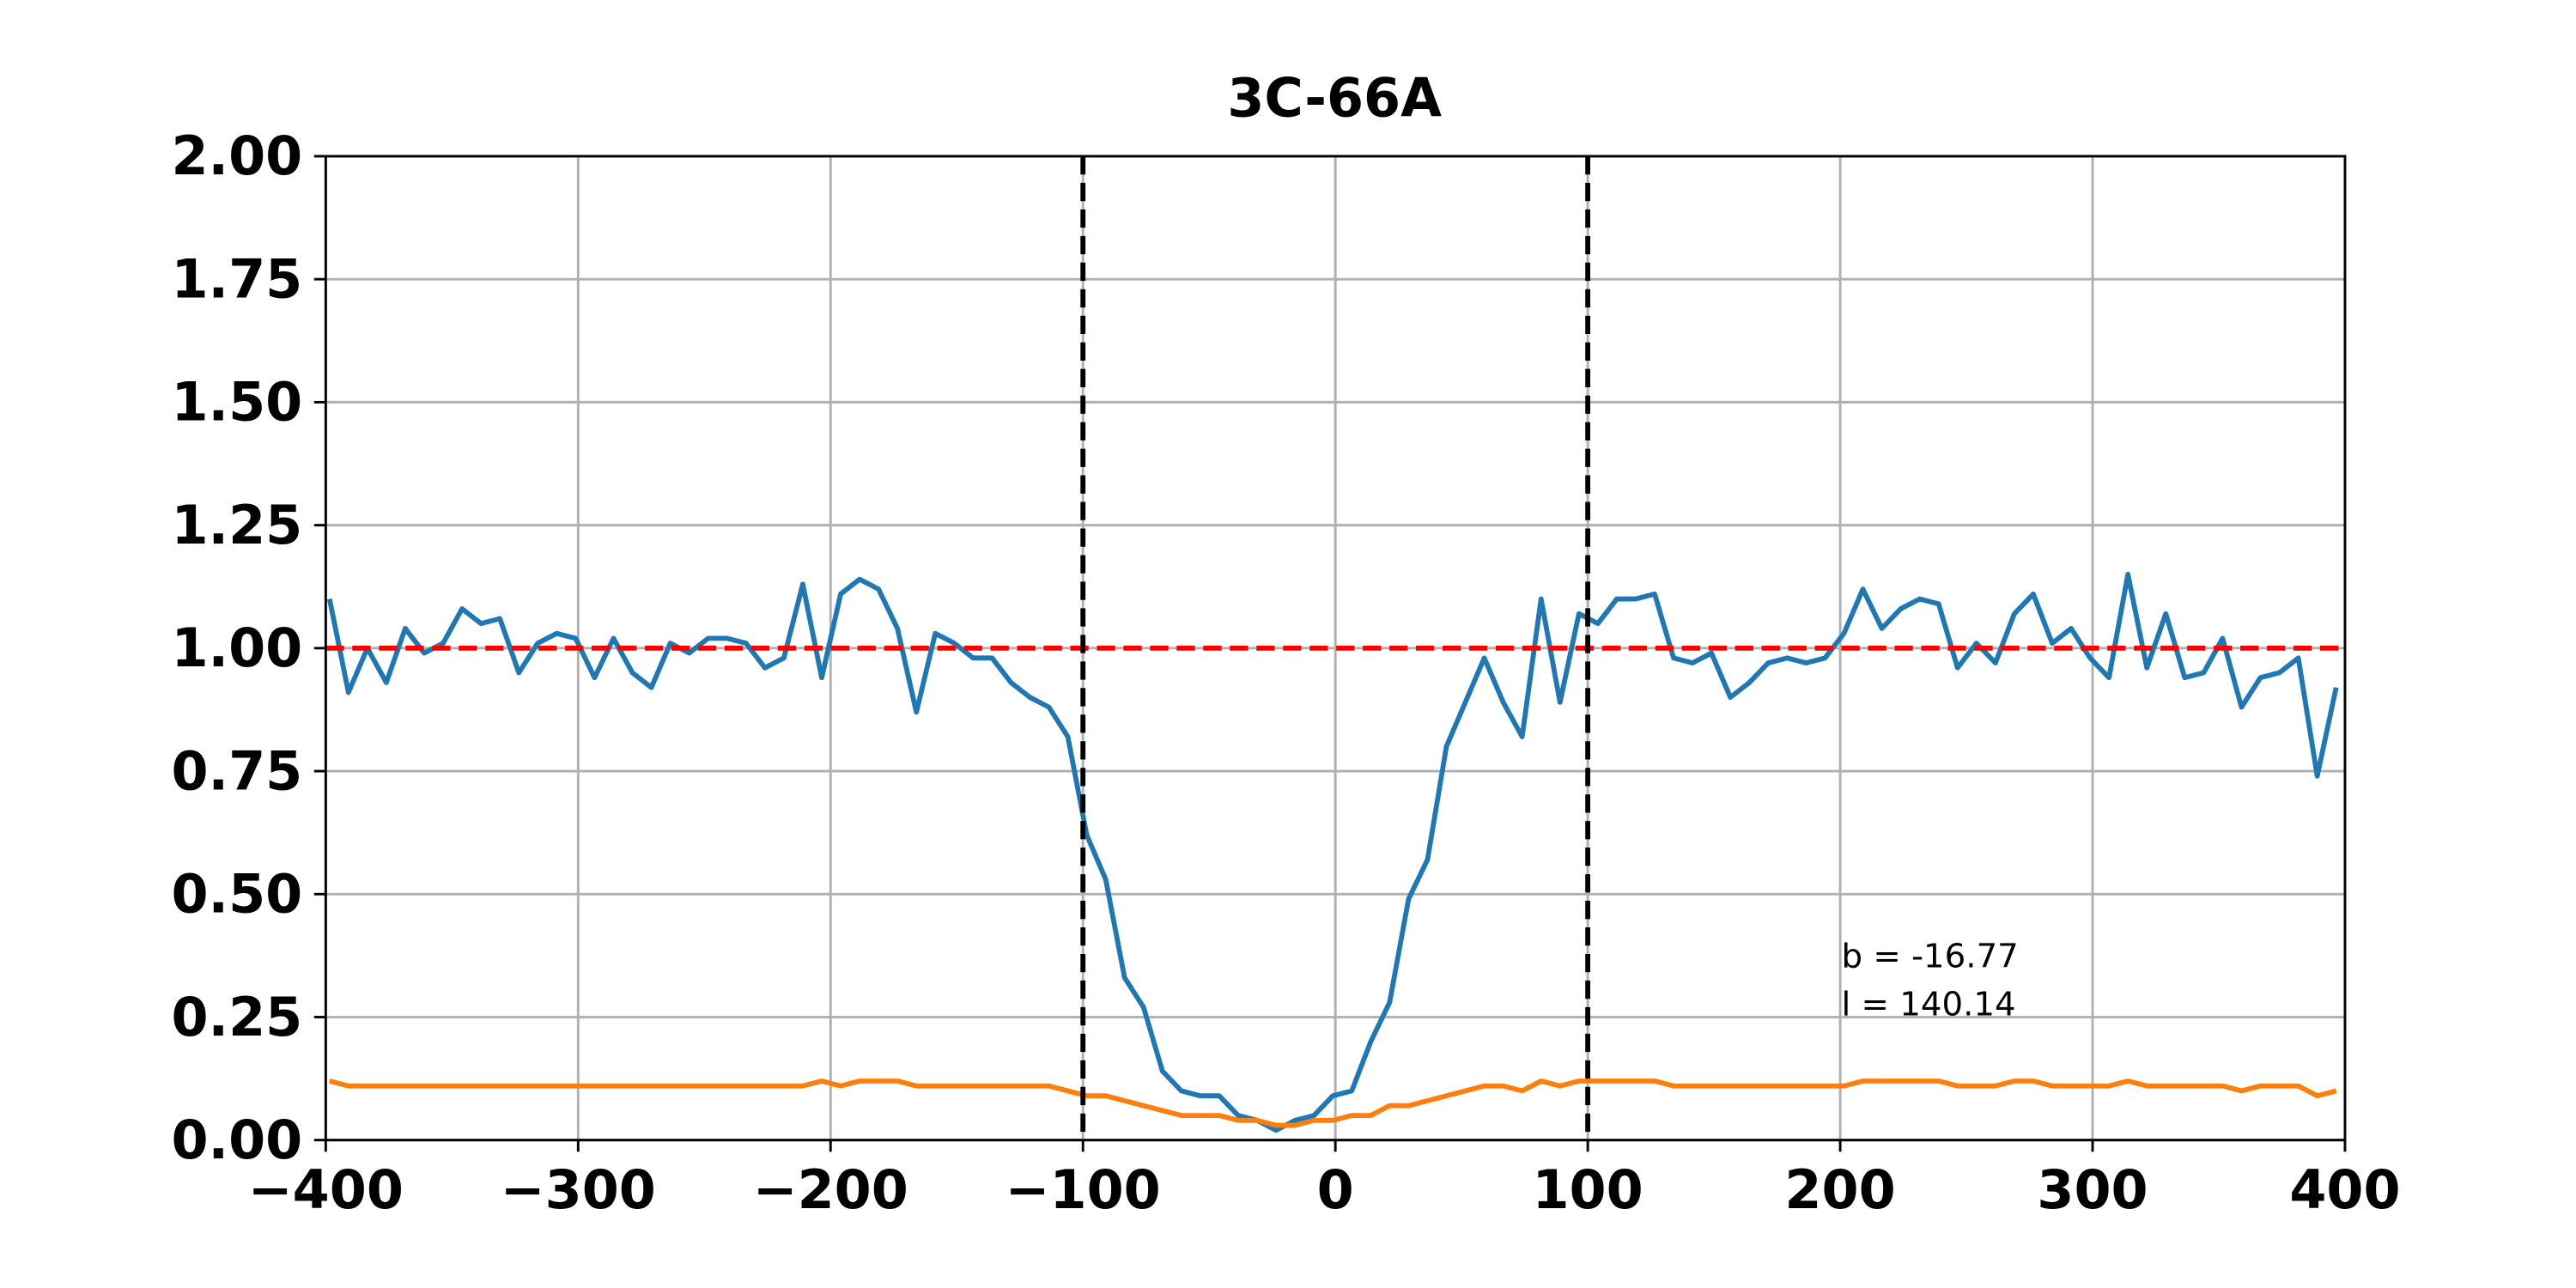 The height and width of the screenshot is (1288, 2576). Describe the element at coordinates (237, 279) in the screenshot. I see `y-tick-label: 1.75` at that location.